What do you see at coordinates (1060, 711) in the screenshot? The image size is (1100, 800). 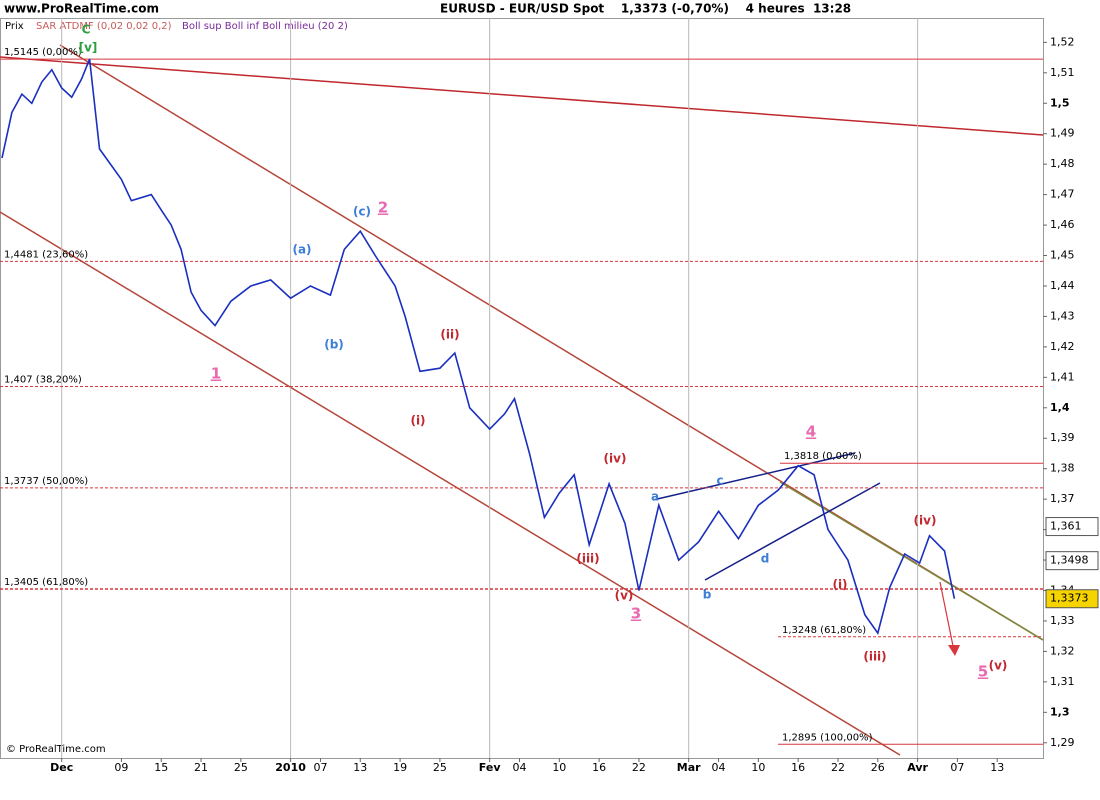 I see `y-tick-label: 1,3` at bounding box center [1060, 711].